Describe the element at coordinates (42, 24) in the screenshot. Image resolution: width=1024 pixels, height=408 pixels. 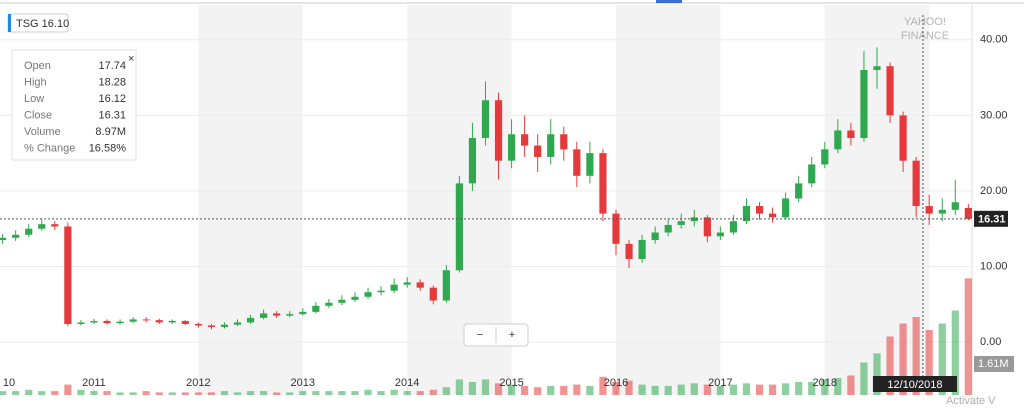
I see `symbol-label: TSG 16.10` at that location.